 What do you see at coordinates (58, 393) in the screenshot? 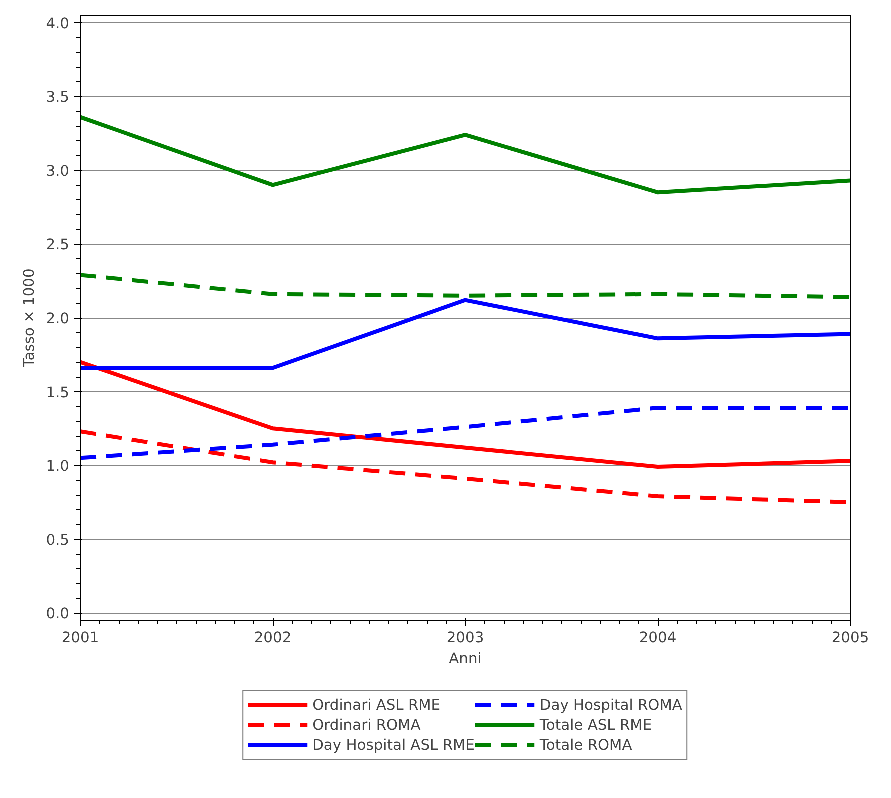
I see `y-tick-label: 1.5` at bounding box center [58, 393].